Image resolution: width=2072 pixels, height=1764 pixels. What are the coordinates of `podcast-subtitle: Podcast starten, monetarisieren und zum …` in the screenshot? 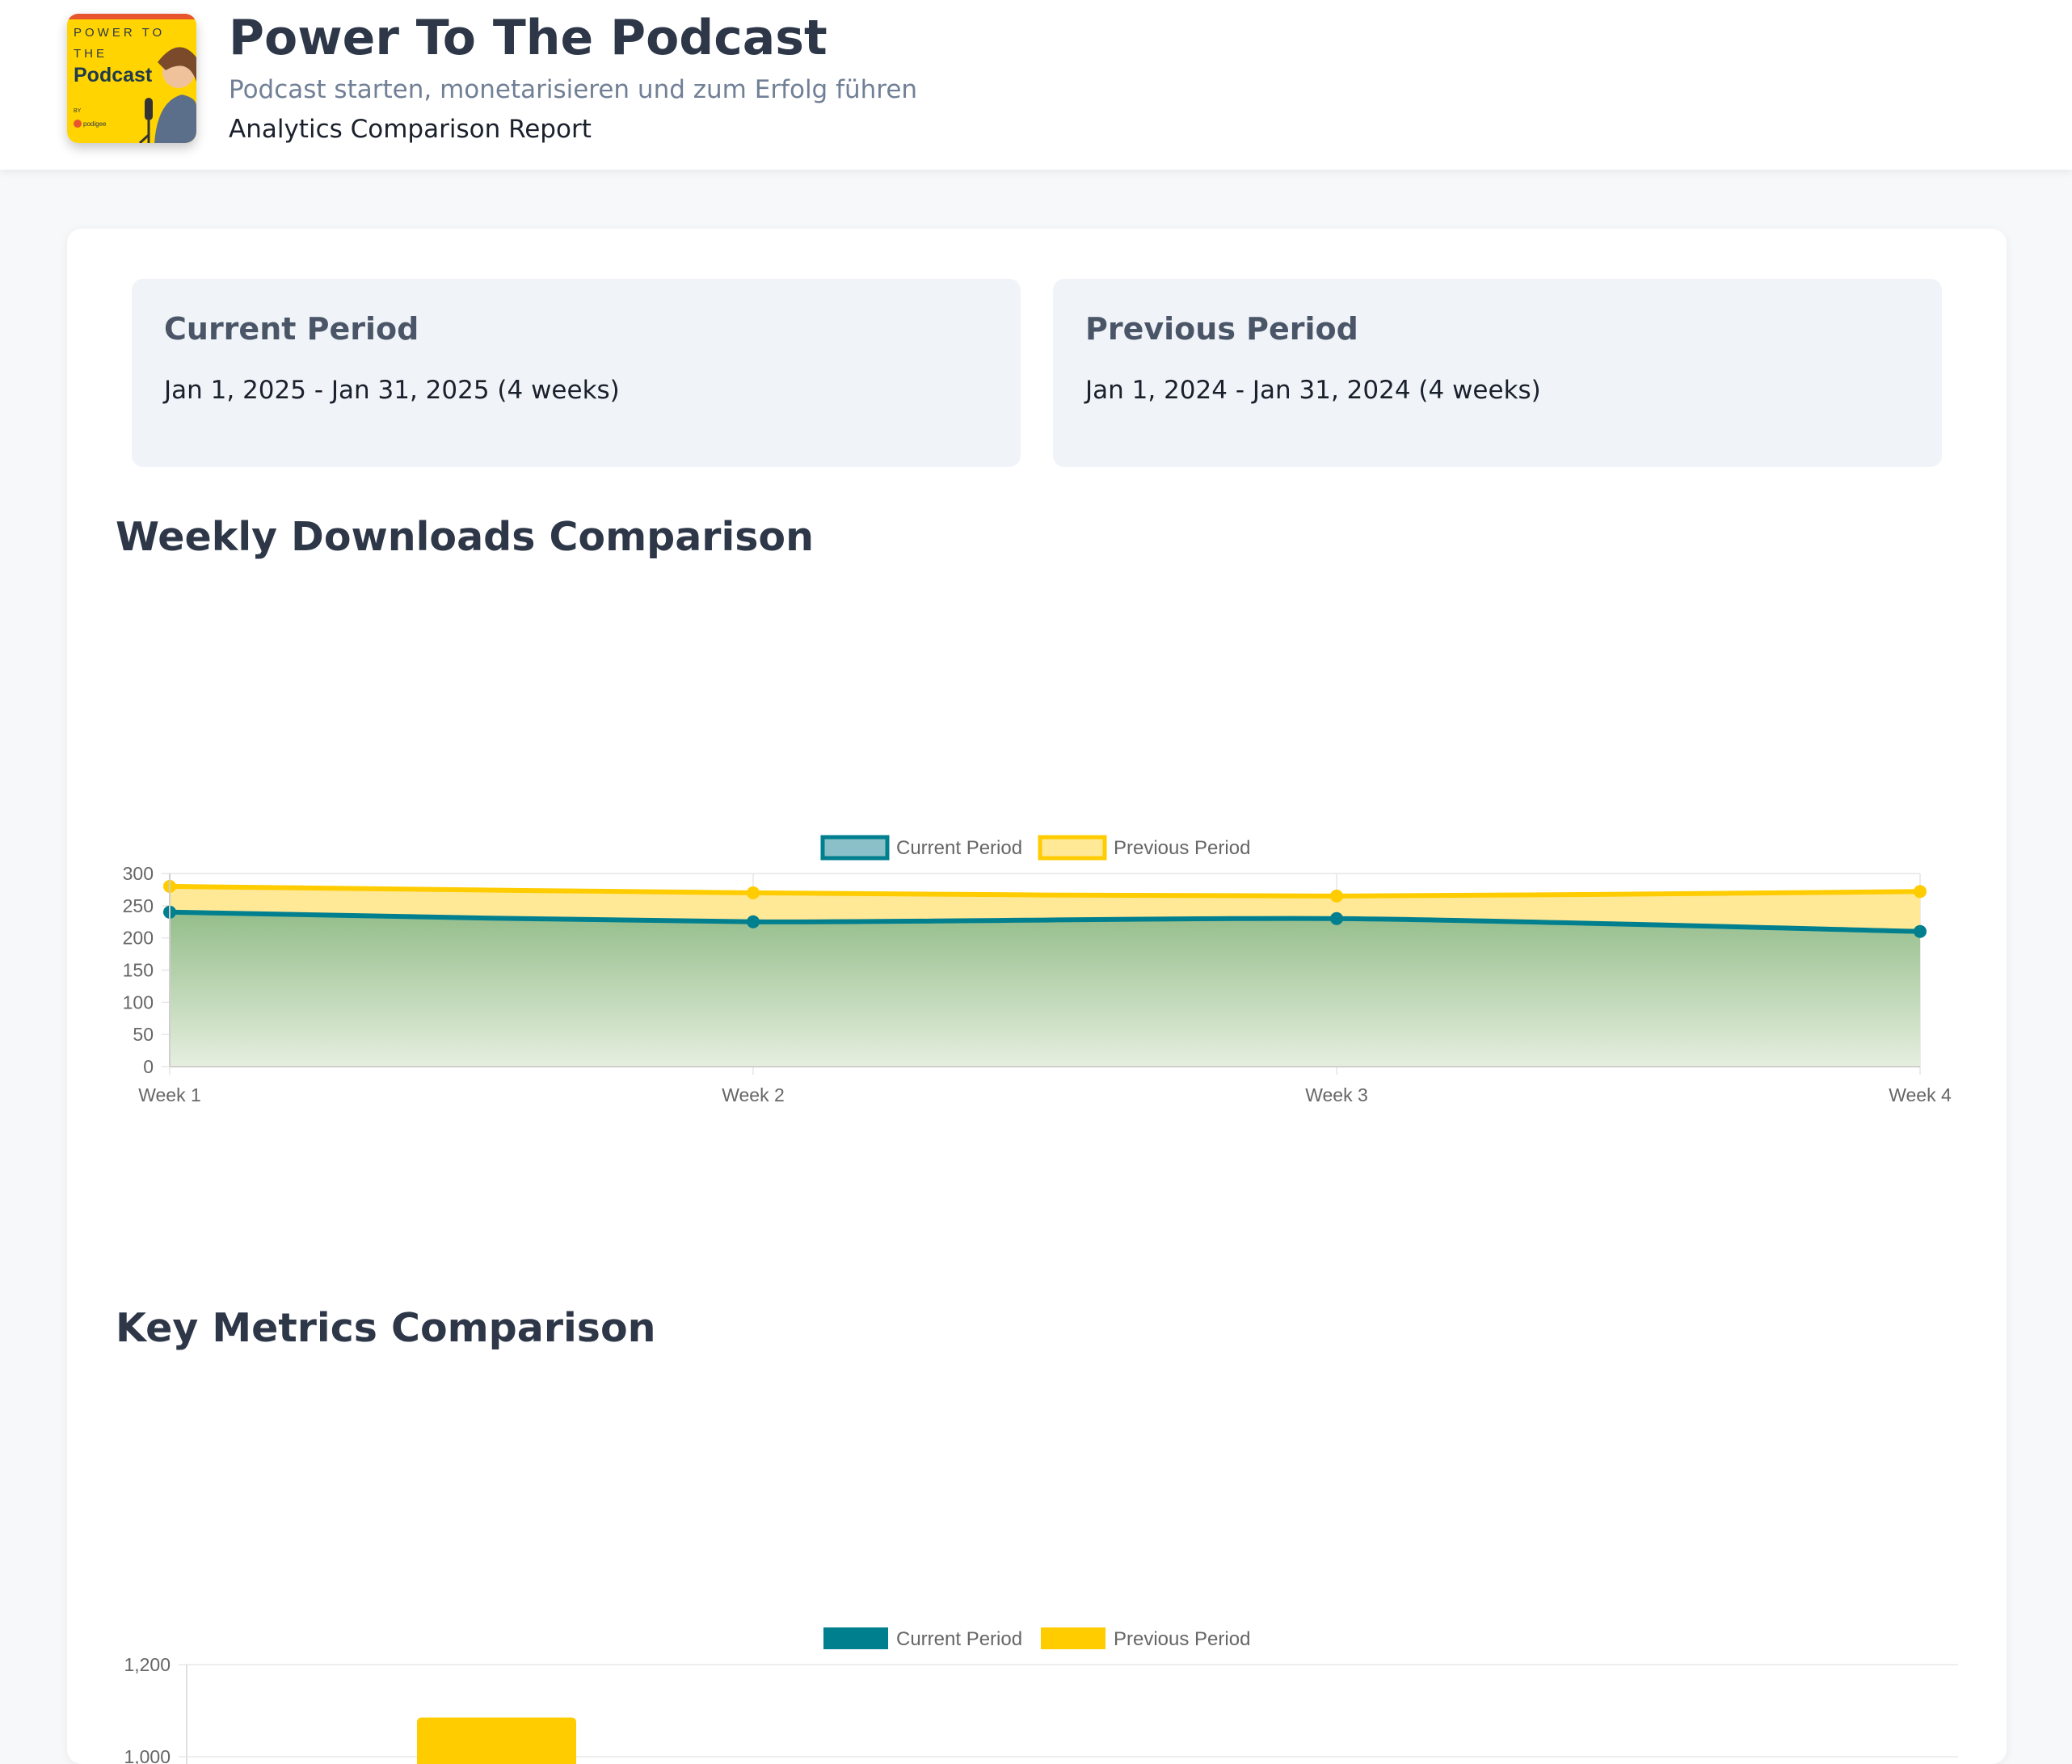 It's located at (573, 89).